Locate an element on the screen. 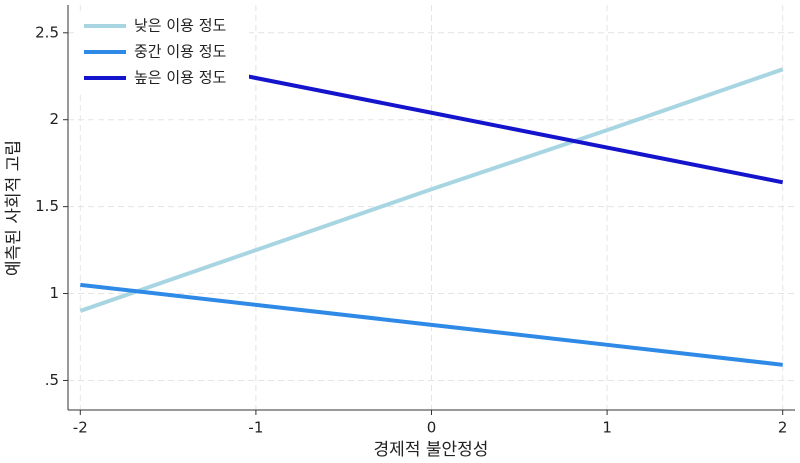  x-tick-label: 1 is located at coordinates (607, 428).